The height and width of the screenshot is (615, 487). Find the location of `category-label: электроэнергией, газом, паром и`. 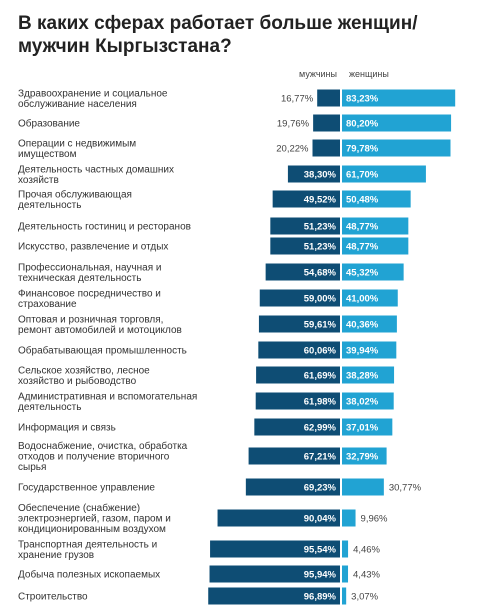

category-label: электроэнергией, газом, паром и is located at coordinates (94, 519).